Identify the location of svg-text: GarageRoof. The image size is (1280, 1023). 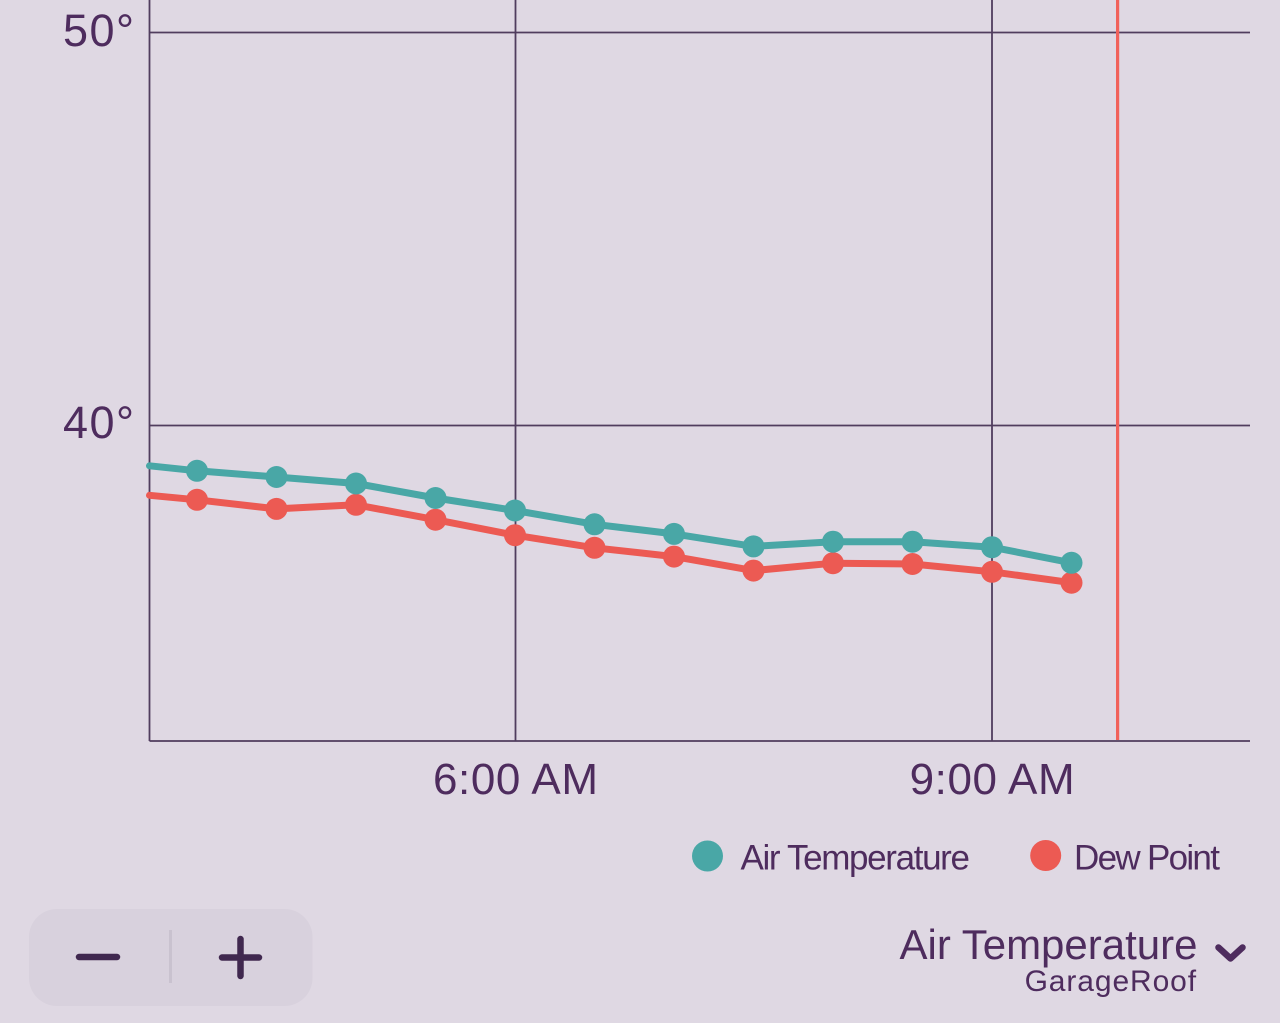
(1111, 981).